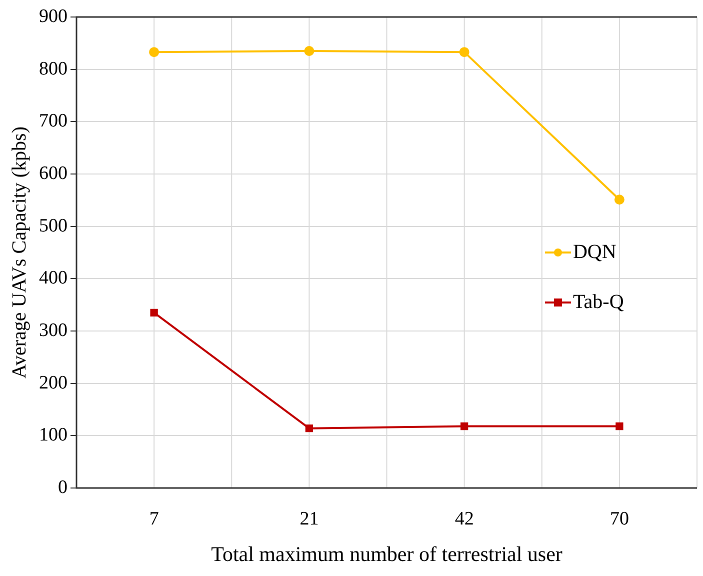 This screenshot has width=703, height=576. Describe the element at coordinates (53, 173) in the screenshot. I see `y-tick-label: 600` at that location.